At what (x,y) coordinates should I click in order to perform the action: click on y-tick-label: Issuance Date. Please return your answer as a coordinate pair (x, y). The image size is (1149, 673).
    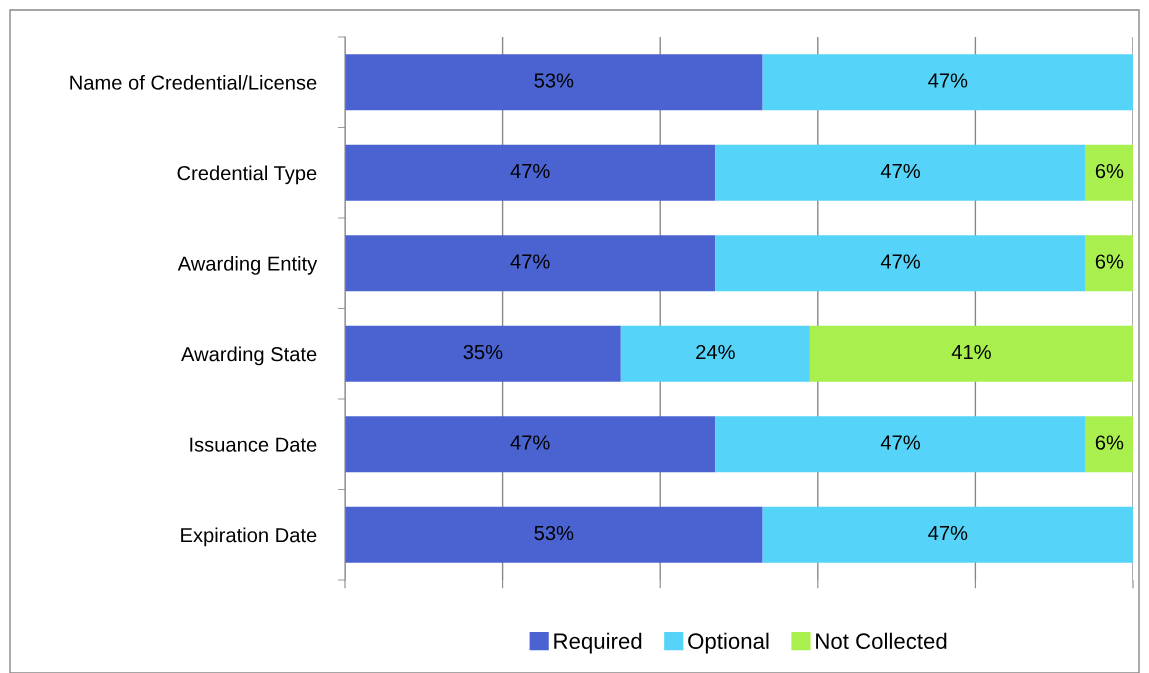
    Looking at the image, I should click on (253, 444).